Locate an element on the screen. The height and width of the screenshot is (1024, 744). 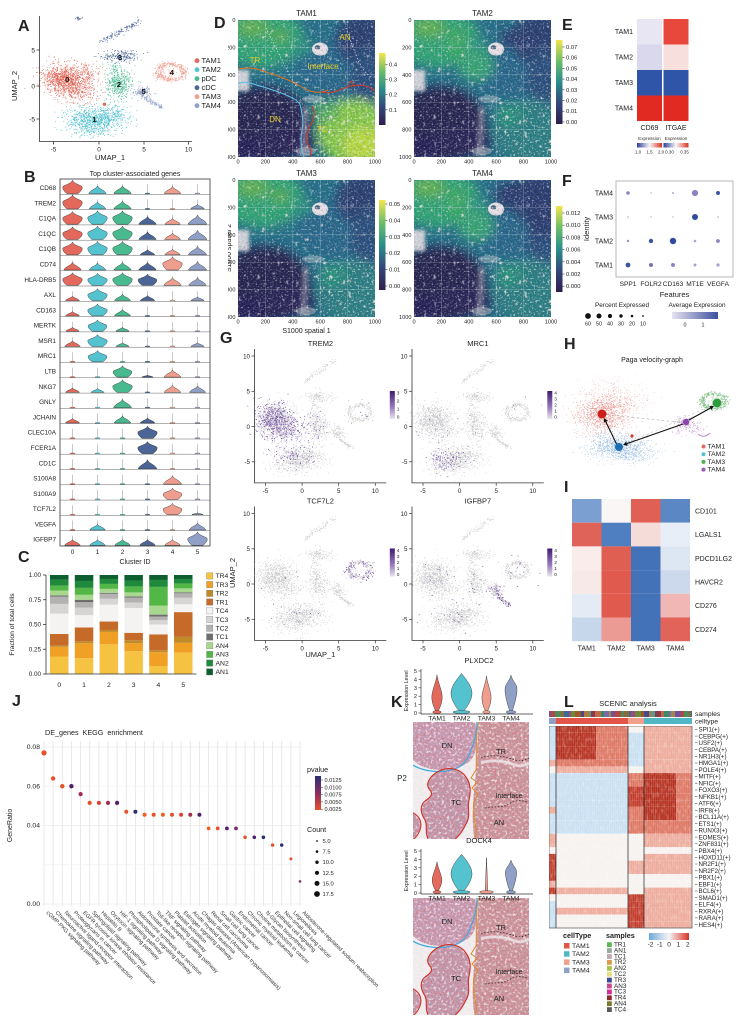
svg-text: Fraction of total cells is located at coordinates (12, 624).